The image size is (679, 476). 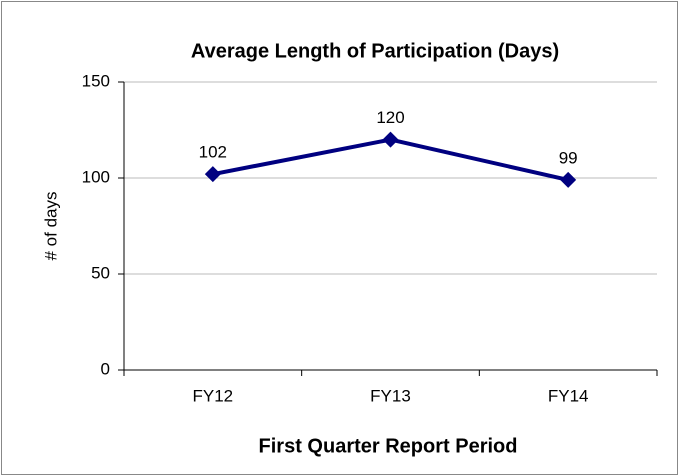 What do you see at coordinates (105, 368) in the screenshot?
I see `y-tick-label: 0` at bounding box center [105, 368].